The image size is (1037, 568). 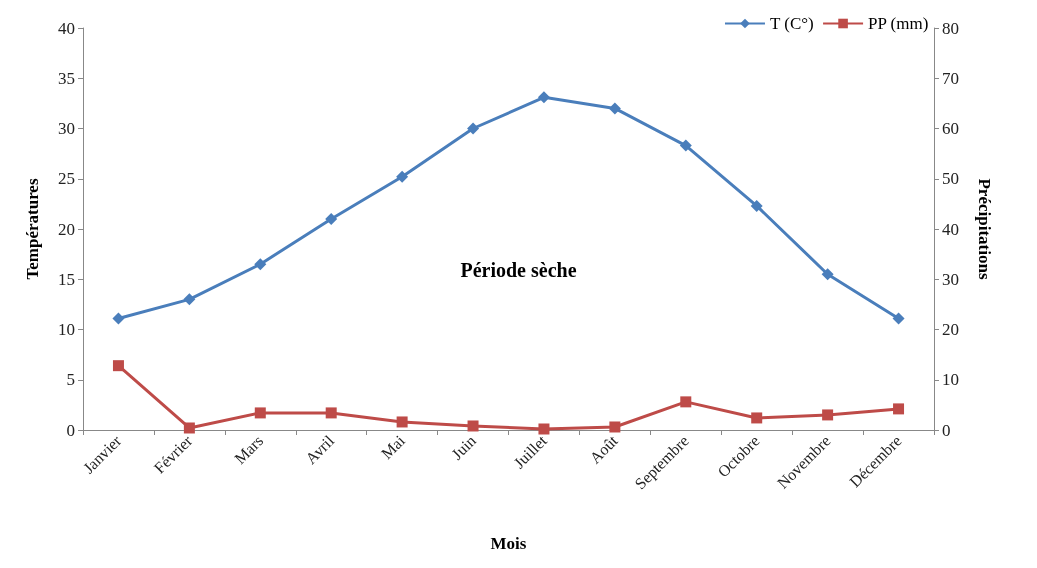 I want to click on y2-tick-label: 40, so click(x=950, y=229).